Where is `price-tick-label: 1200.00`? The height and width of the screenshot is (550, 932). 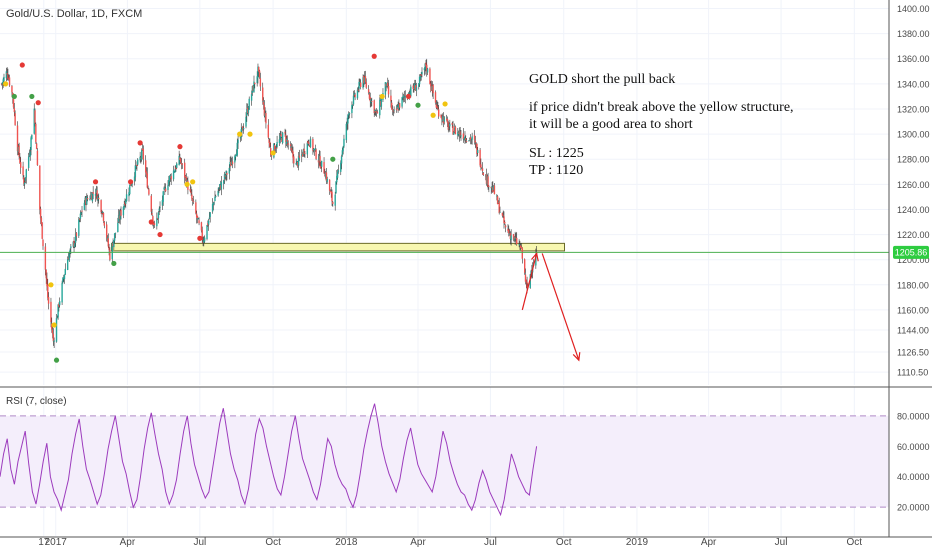 price-tick-label: 1200.00 is located at coordinates (913, 260).